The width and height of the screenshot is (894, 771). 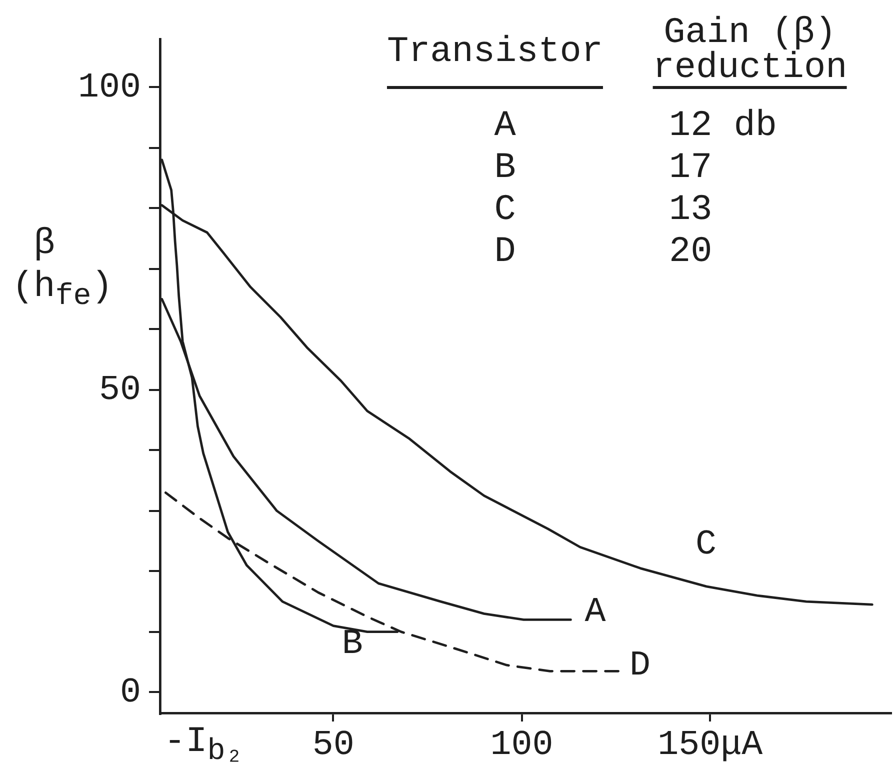 What do you see at coordinates (639, 665) in the screenshot?
I see `series-label: D` at bounding box center [639, 665].